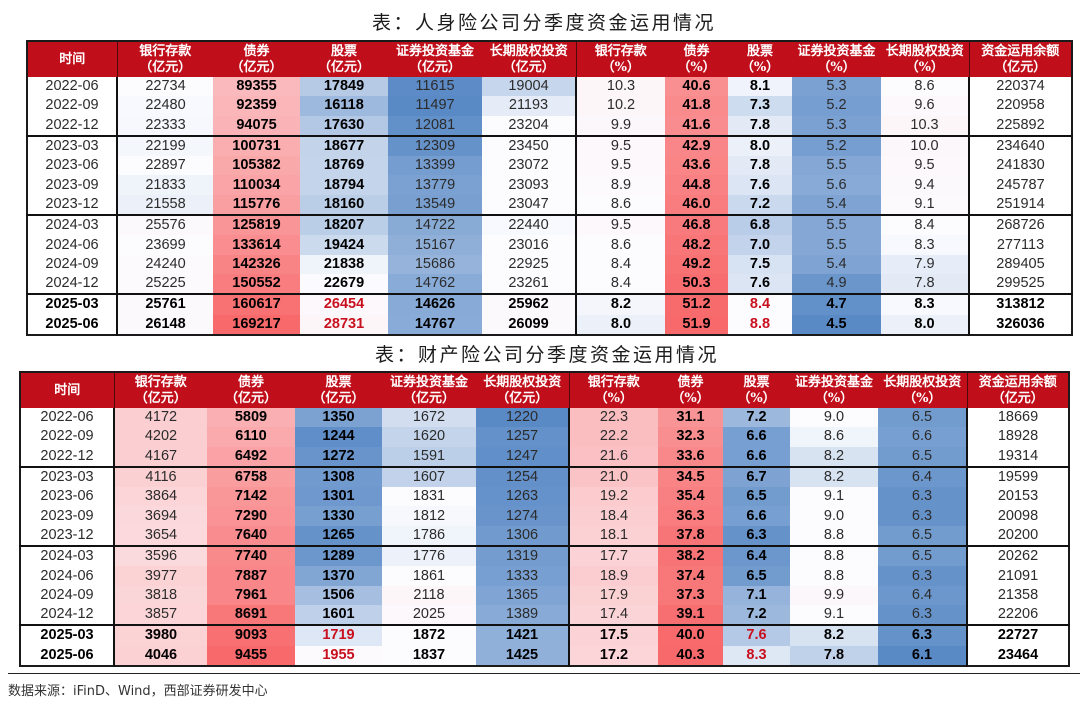 This screenshot has width=1080, height=705. Describe the element at coordinates (613, 556) in the screenshot. I see `bank-deposits-pct-cell: 17.7` at that location.